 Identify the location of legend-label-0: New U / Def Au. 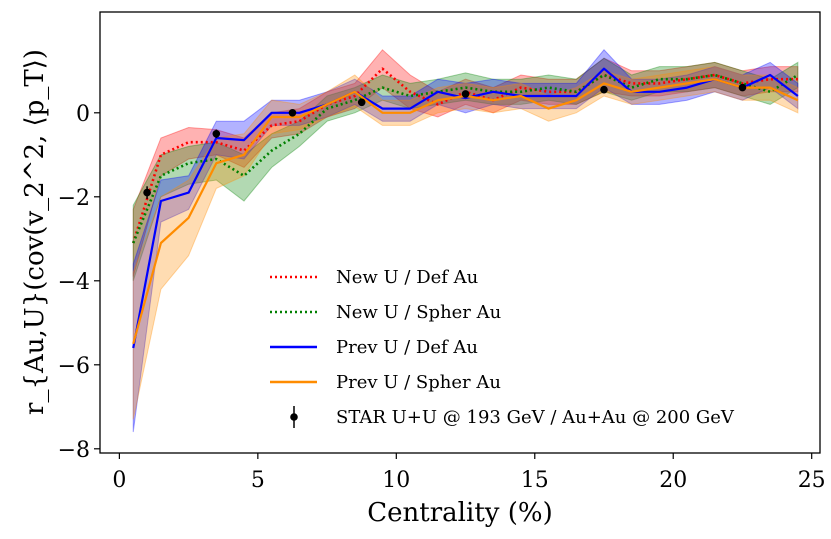
(407, 277).